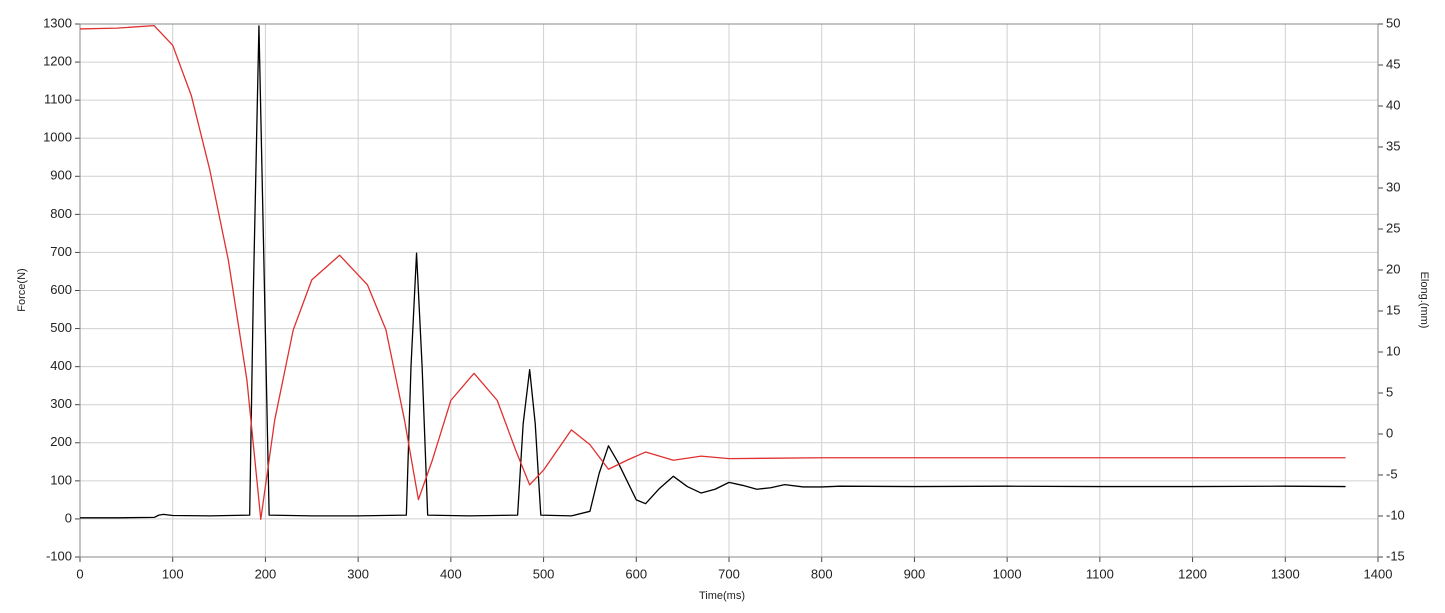  What do you see at coordinates (915, 573) in the screenshot?
I see `x-tick-label: 900` at bounding box center [915, 573].